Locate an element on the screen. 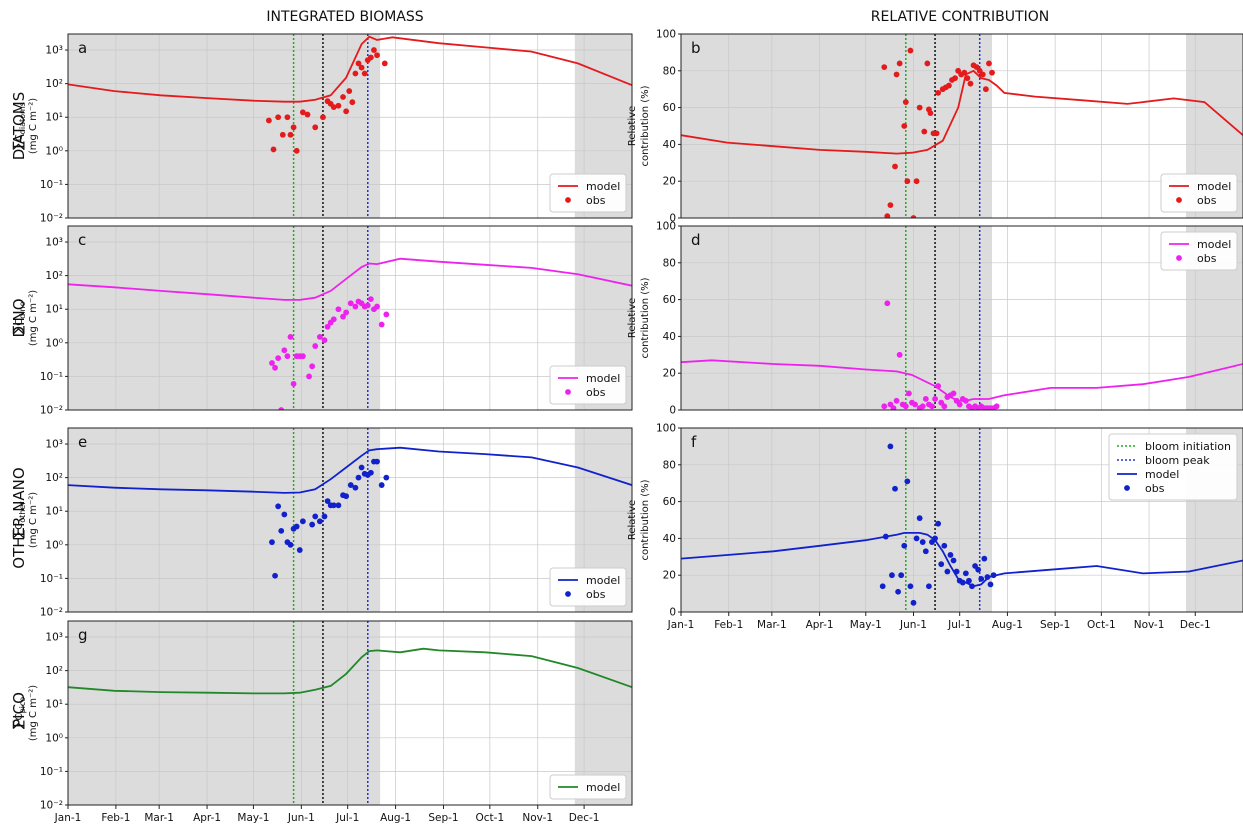 This screenshot has height=840, width=1243. y-tick-label: 10⁻² is located at coordinates (51, 806).